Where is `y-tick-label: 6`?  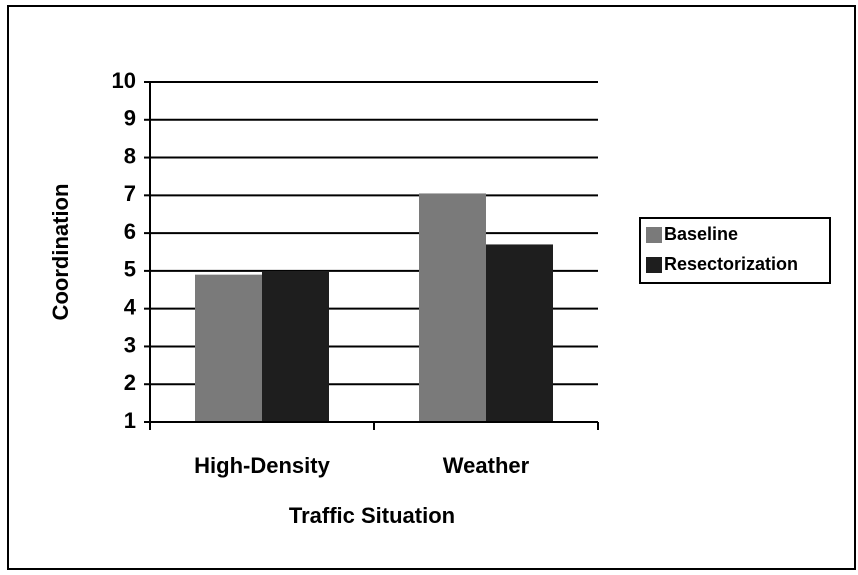 y-tick-label: 6 is located at coordinates (130, 231).